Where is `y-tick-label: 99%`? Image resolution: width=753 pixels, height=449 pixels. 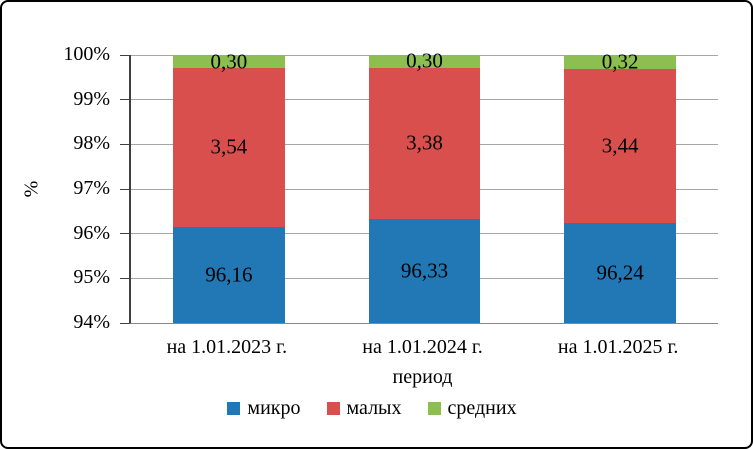 y-tick-label: 99% is located at coordinates (91, 98).